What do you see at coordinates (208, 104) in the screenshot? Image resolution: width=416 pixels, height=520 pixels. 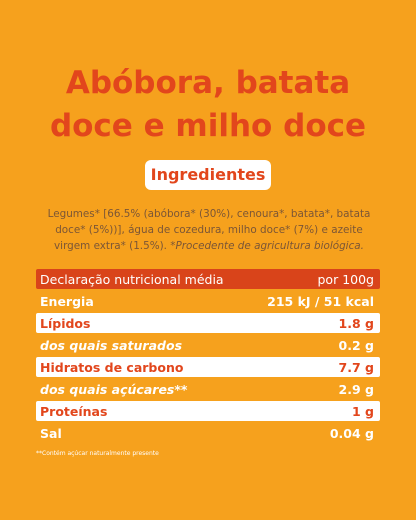 I see `title: Abóbora, batata doce e milho doce` at bounding box center [208, 104].